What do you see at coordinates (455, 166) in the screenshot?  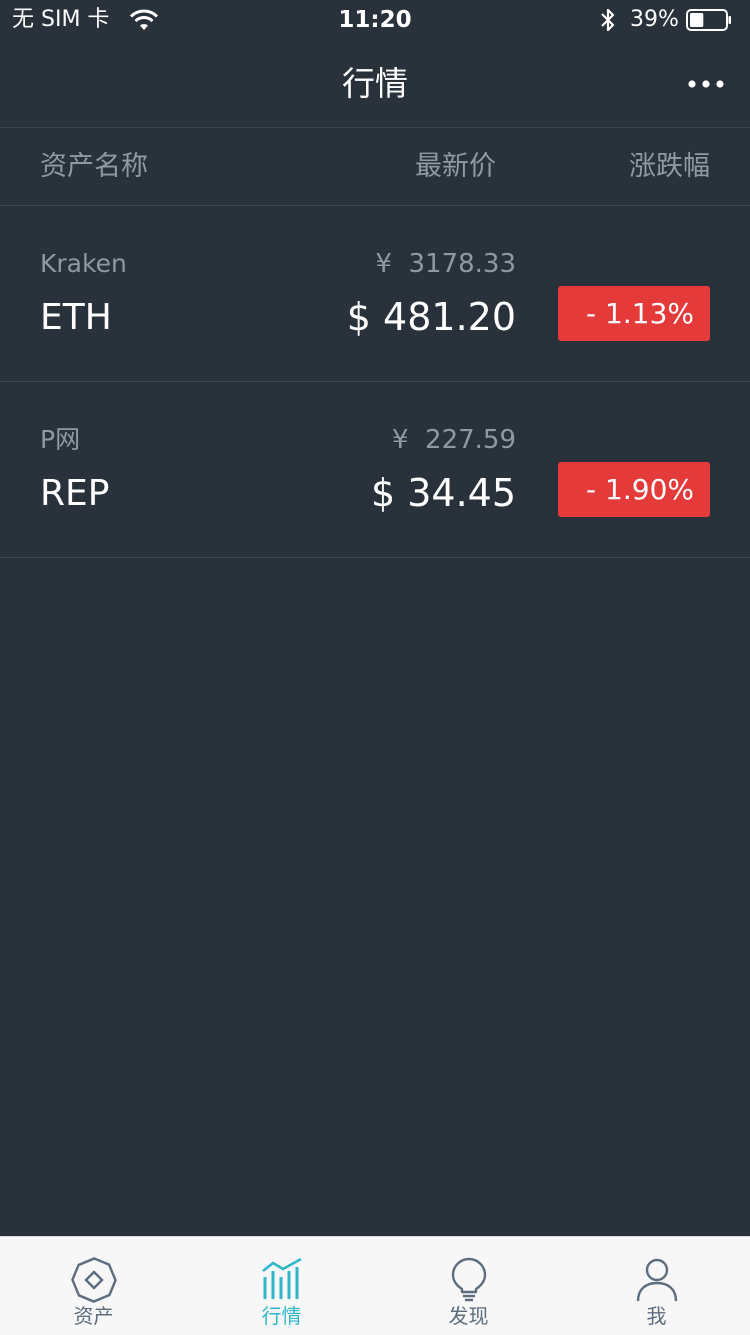 I see `column-latest-price: 最新价` at bounding box center [455, 166].